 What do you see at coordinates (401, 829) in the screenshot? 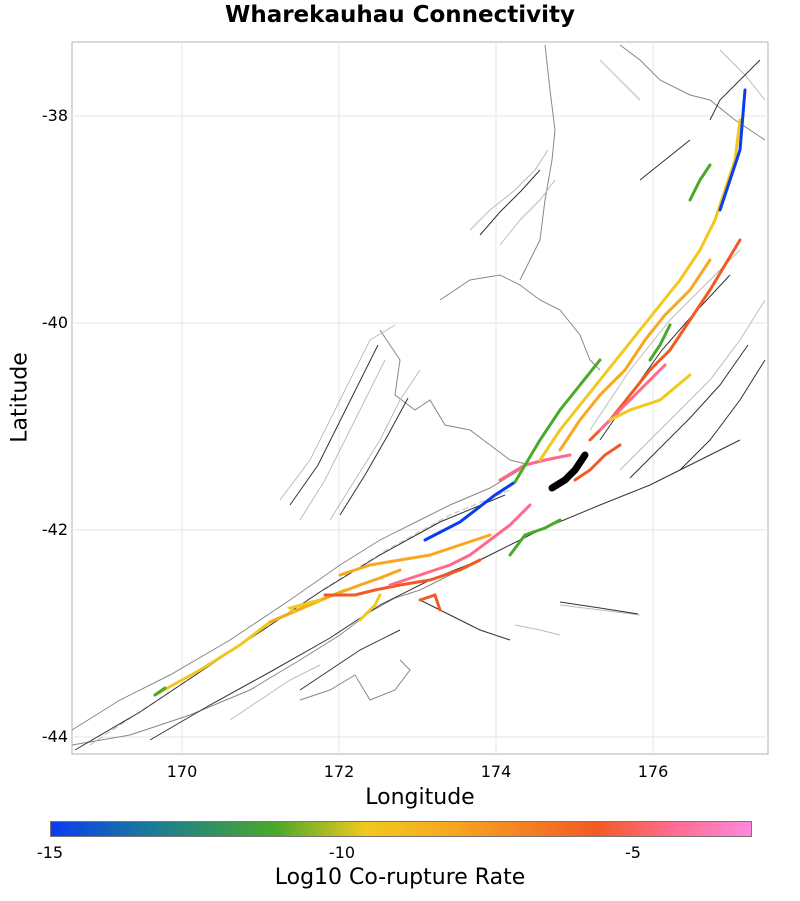
I see `colorbar` at bounding box center [401, 829].